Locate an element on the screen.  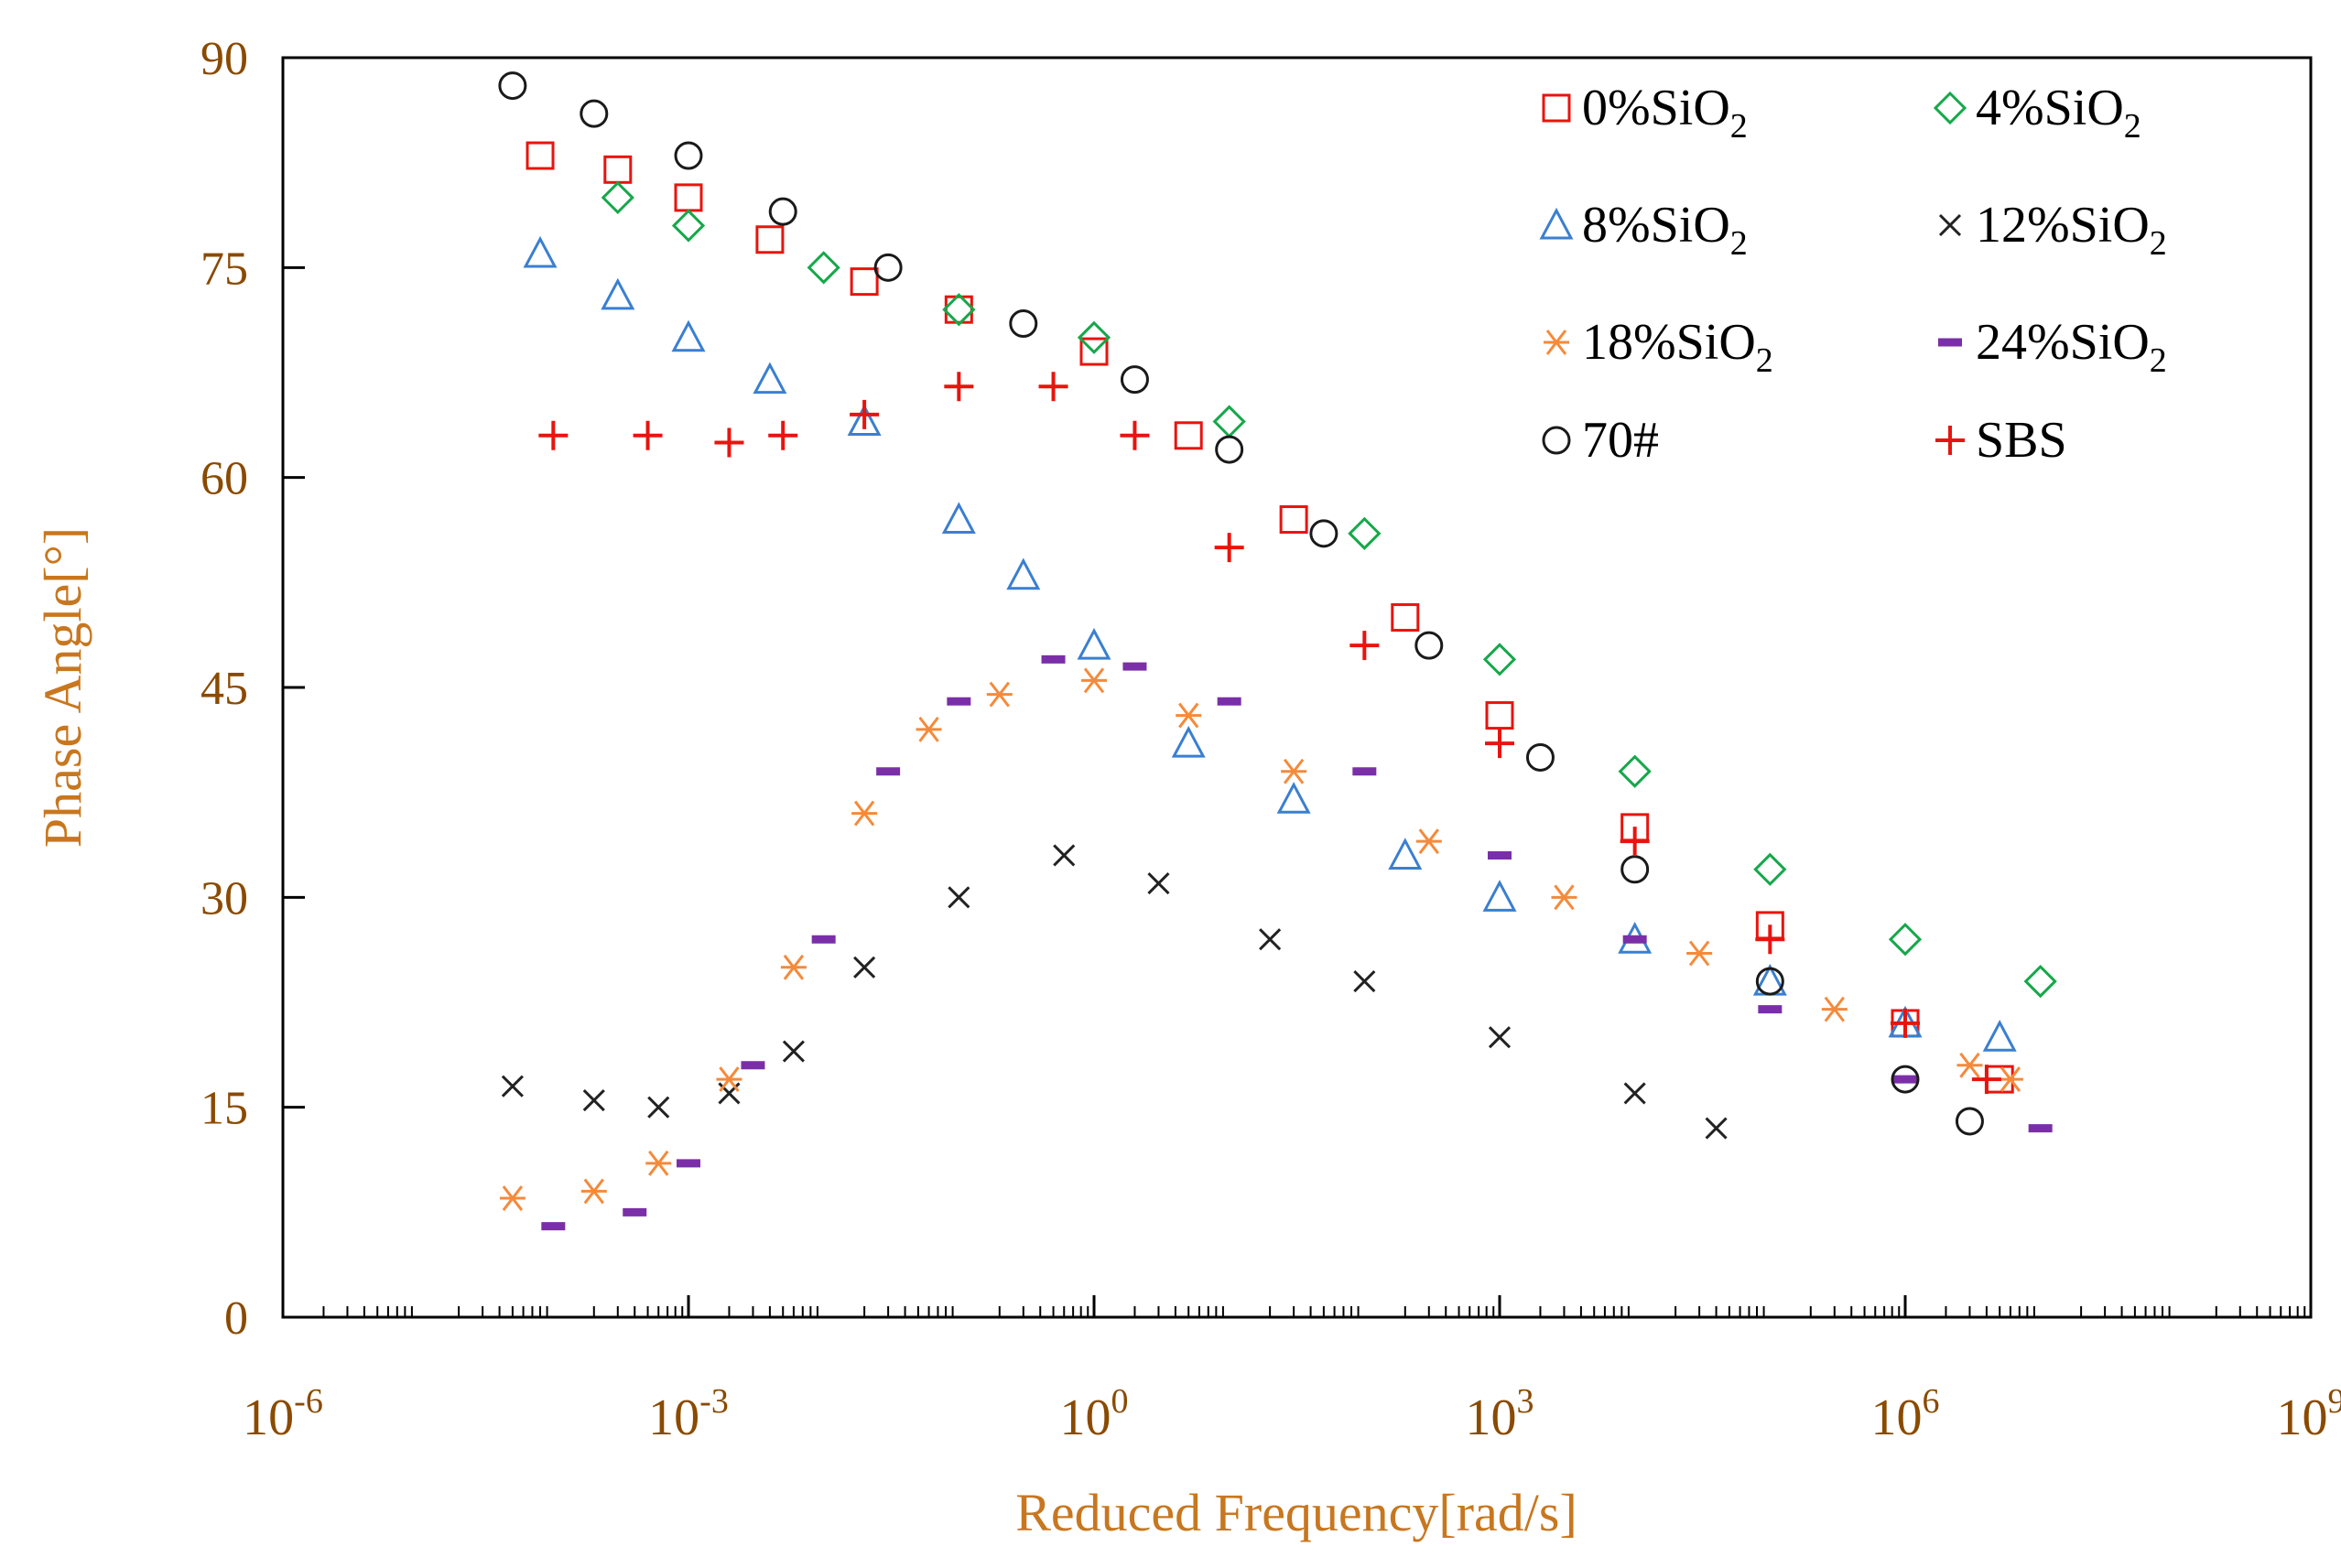
x-tick-label: 10⁶ is located at coordinates (1905, 1414).